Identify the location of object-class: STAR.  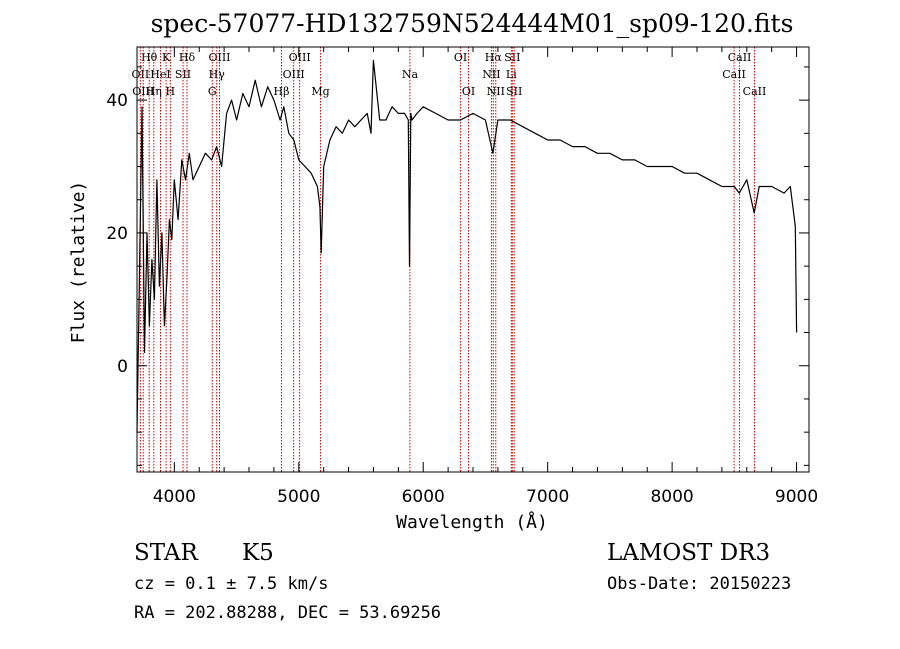
(166, 553).